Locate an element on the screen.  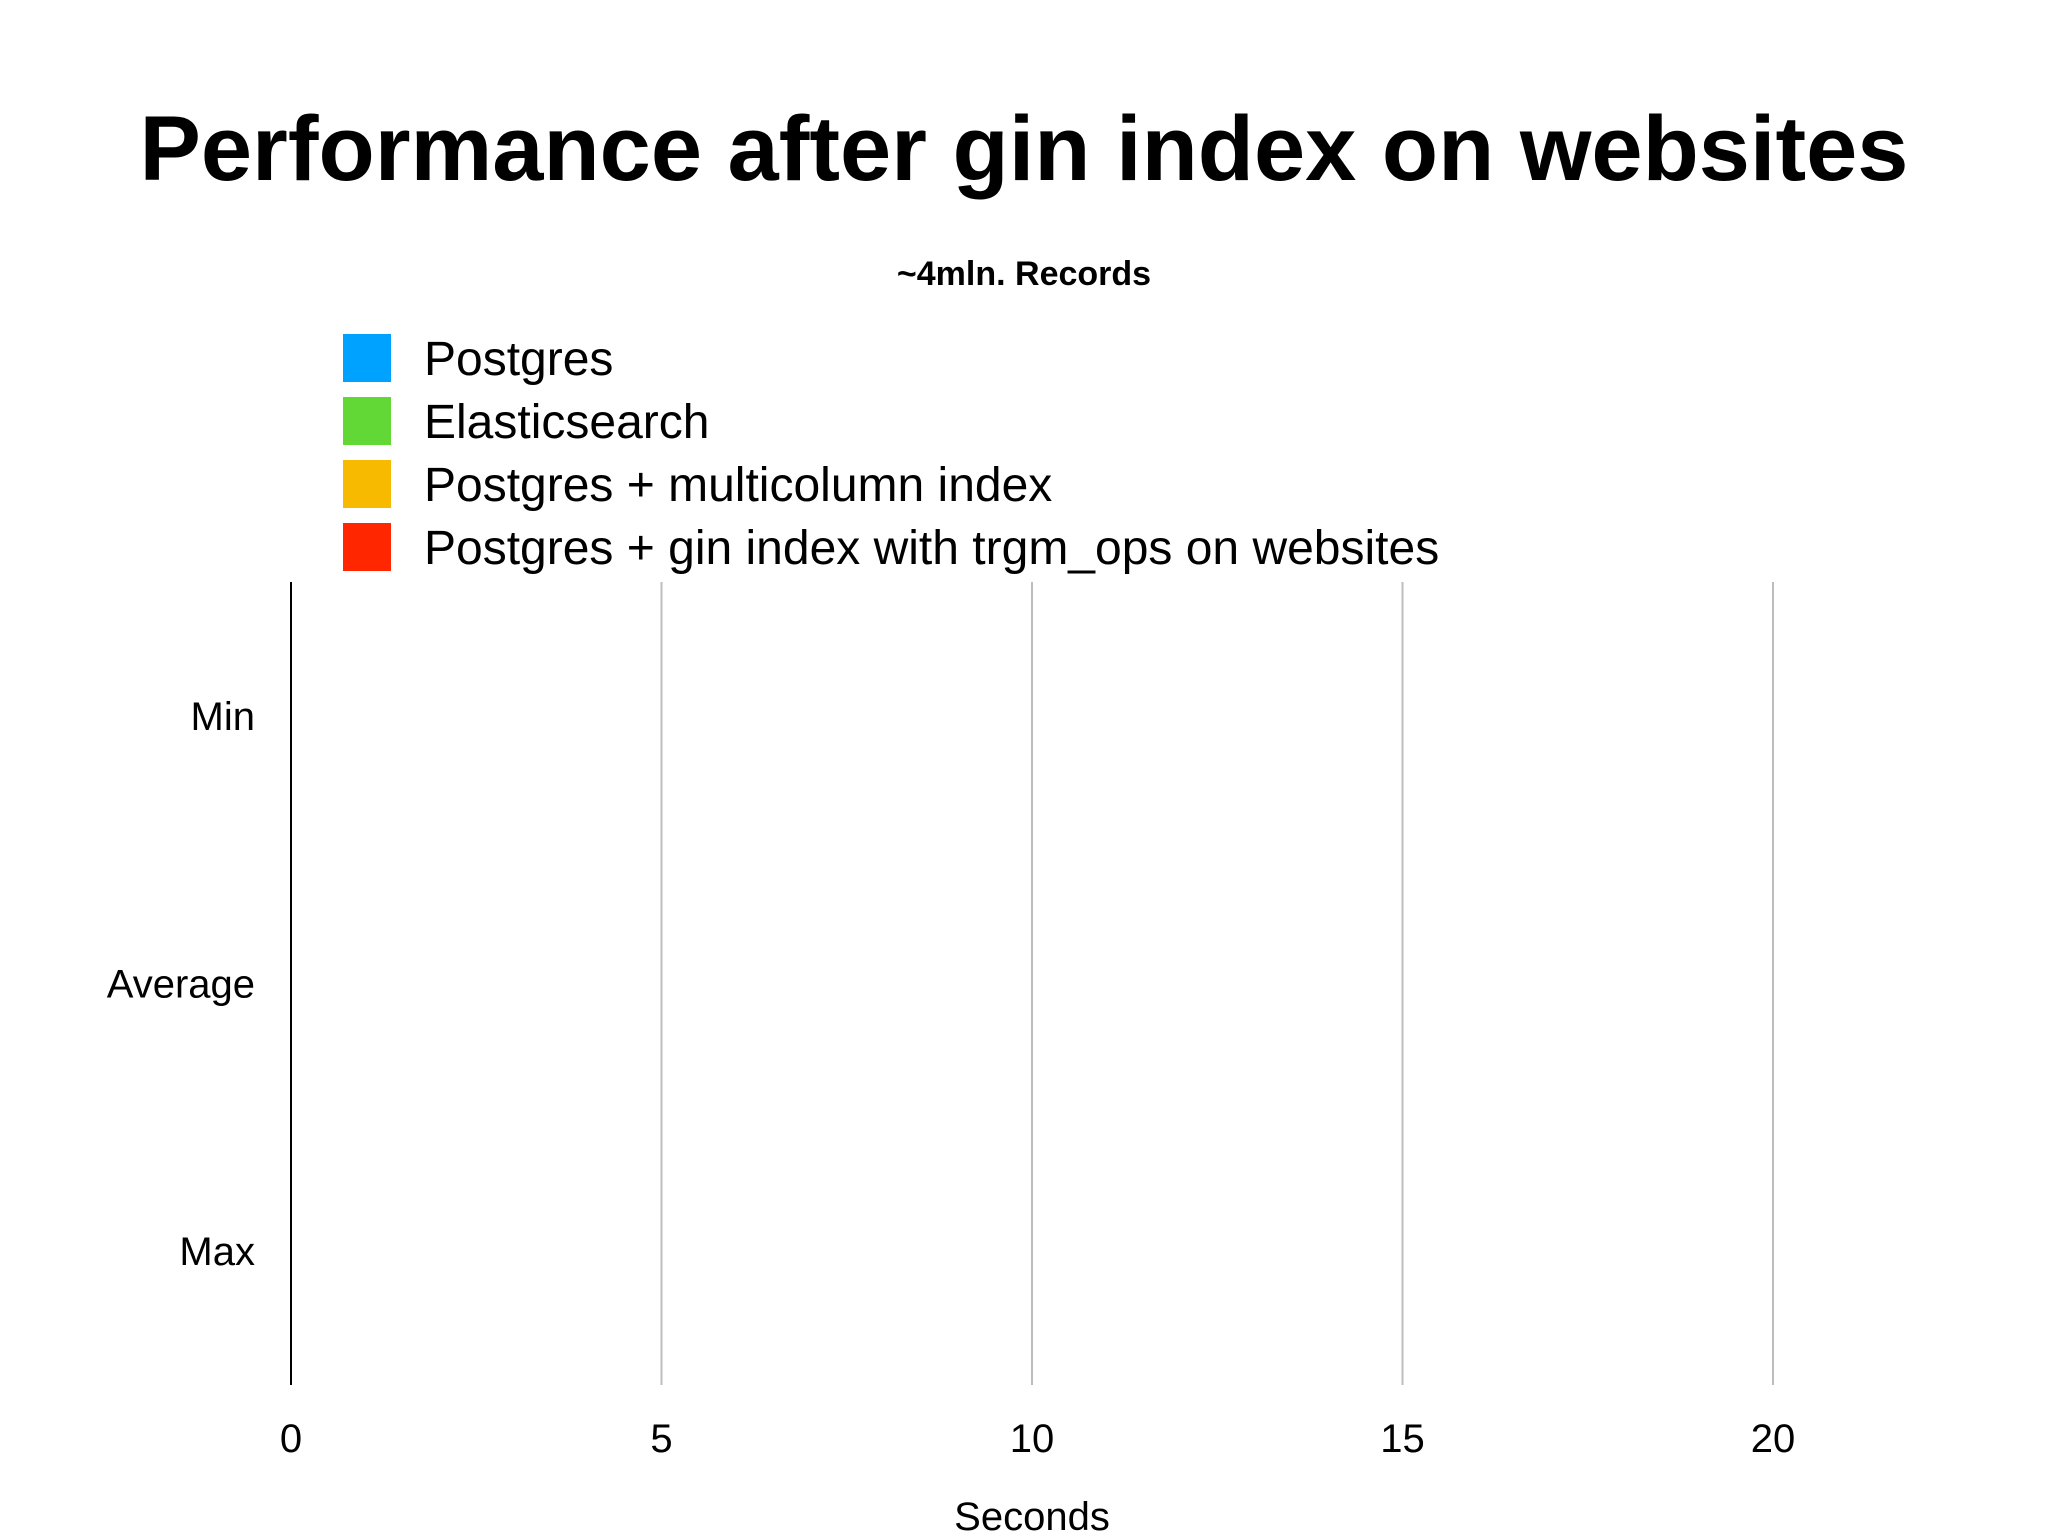
x-axis-title: Seconds is located at coordinates (1032, 1515).